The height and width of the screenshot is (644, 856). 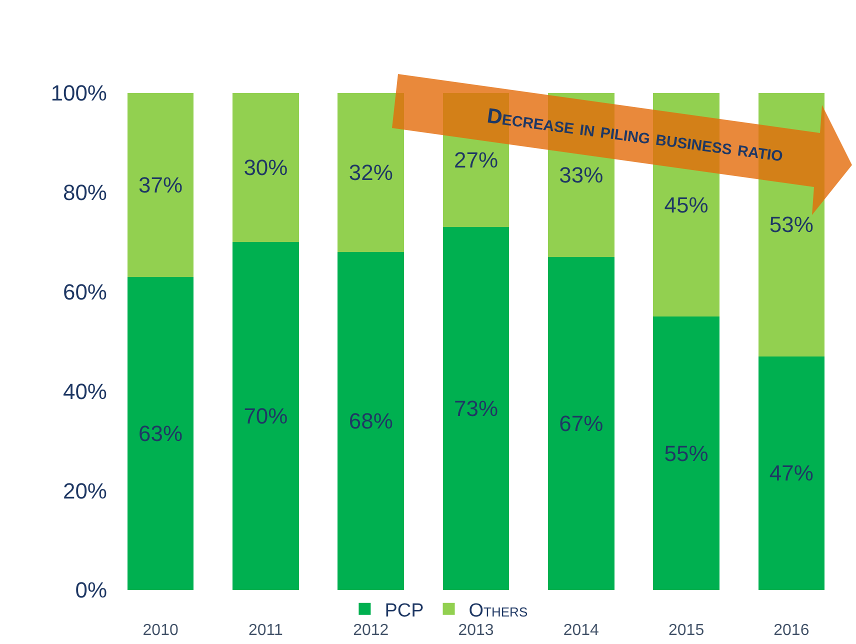 What do you see at coordinates (498, 611) in the screenshot?
I see `legend-label: Others` at bounding box center [498, 611].